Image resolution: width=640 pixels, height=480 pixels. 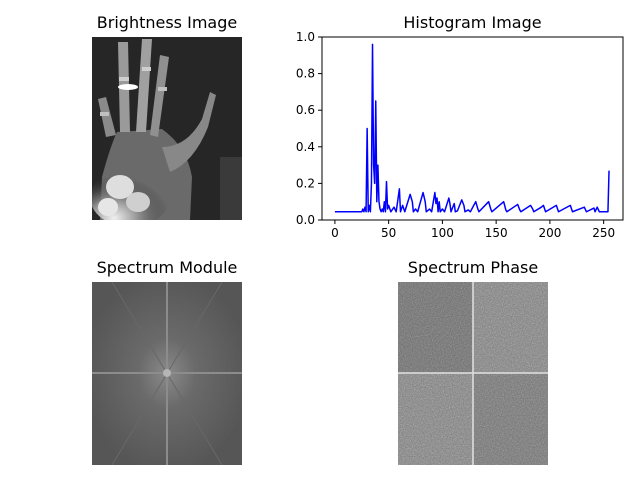 I want to click on x-tick-label-150: 150, so click(x=496, y=233).